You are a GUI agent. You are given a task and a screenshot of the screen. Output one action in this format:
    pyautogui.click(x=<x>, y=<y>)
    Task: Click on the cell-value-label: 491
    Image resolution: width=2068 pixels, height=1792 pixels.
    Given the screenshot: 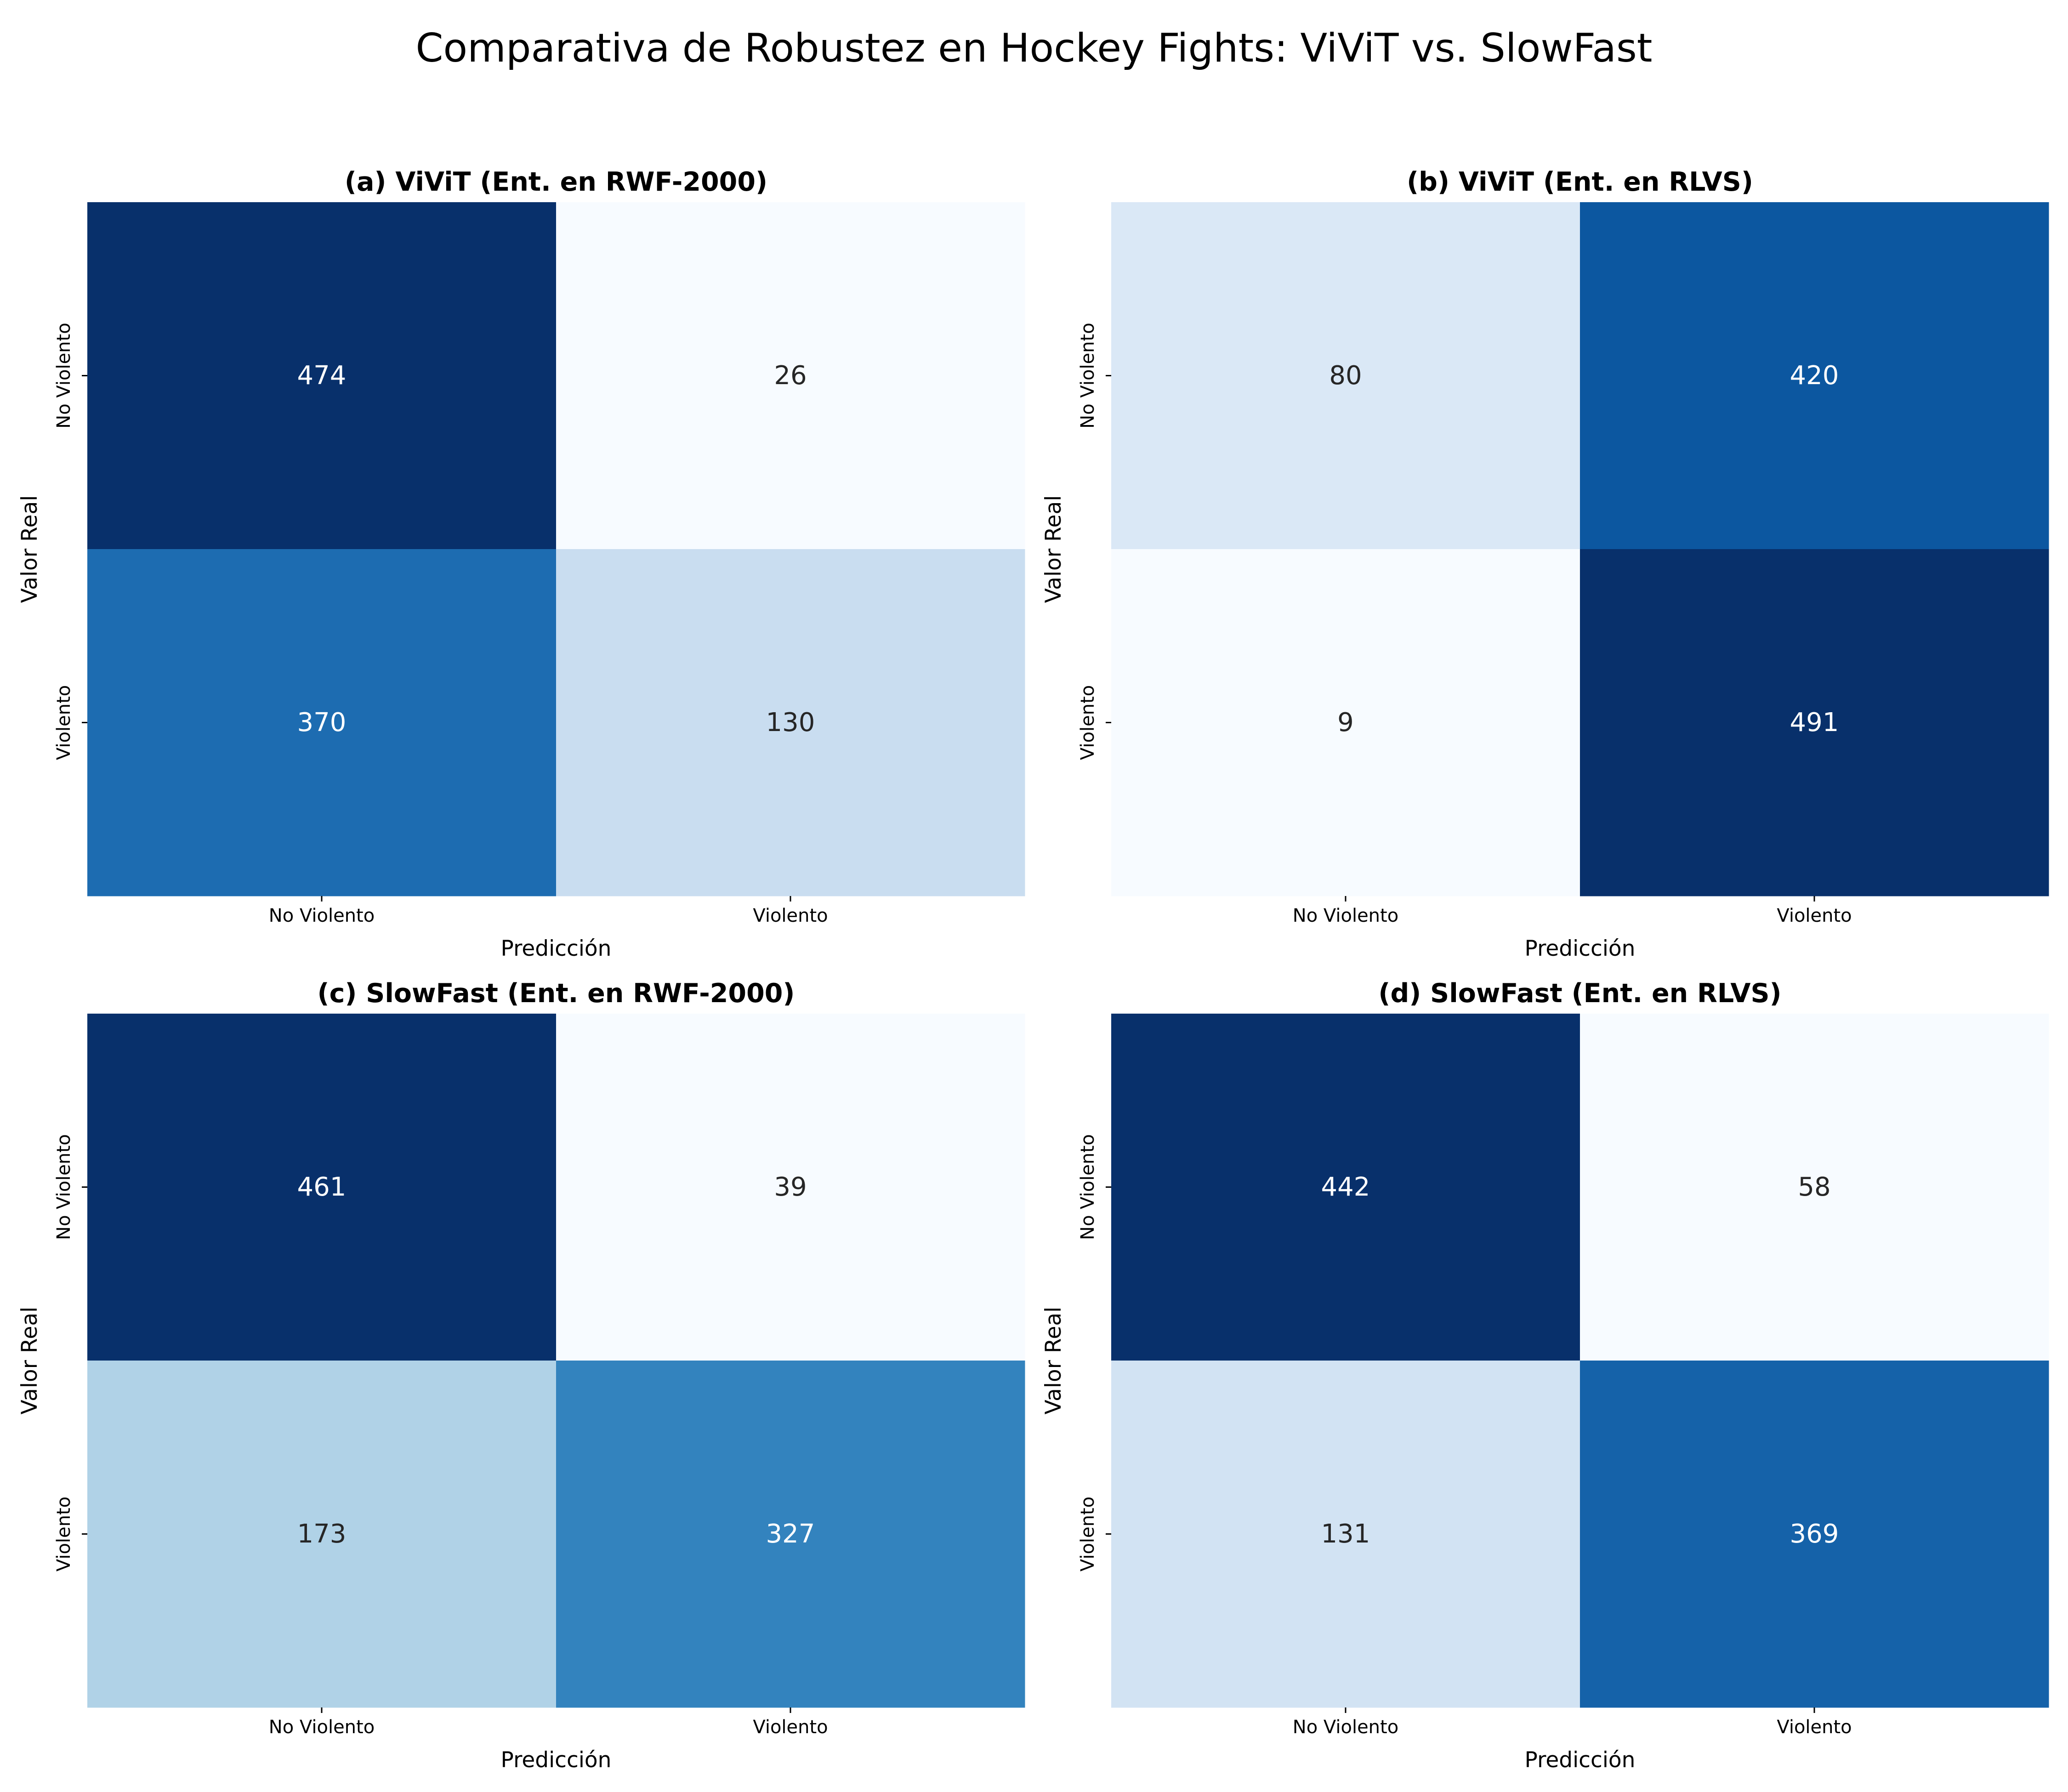 What is the action you would take?
    pyautogui.click(x=1814, y=722)
    